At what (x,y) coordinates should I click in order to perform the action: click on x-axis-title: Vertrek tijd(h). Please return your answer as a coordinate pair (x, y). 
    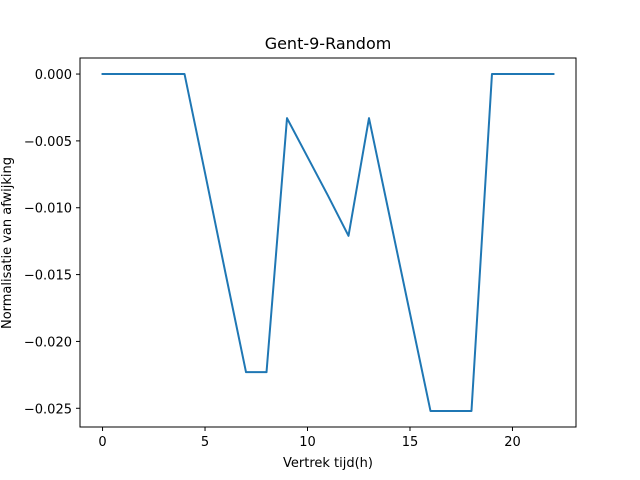
    Looking at the image, I should click on (328, 463).